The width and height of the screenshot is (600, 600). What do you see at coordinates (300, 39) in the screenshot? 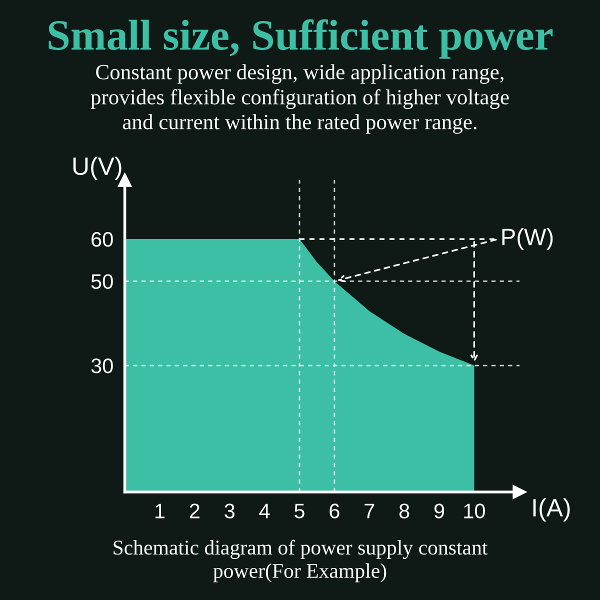
I see `chart-title: Small size, Sufficient power` at bounding box center [300, 39].